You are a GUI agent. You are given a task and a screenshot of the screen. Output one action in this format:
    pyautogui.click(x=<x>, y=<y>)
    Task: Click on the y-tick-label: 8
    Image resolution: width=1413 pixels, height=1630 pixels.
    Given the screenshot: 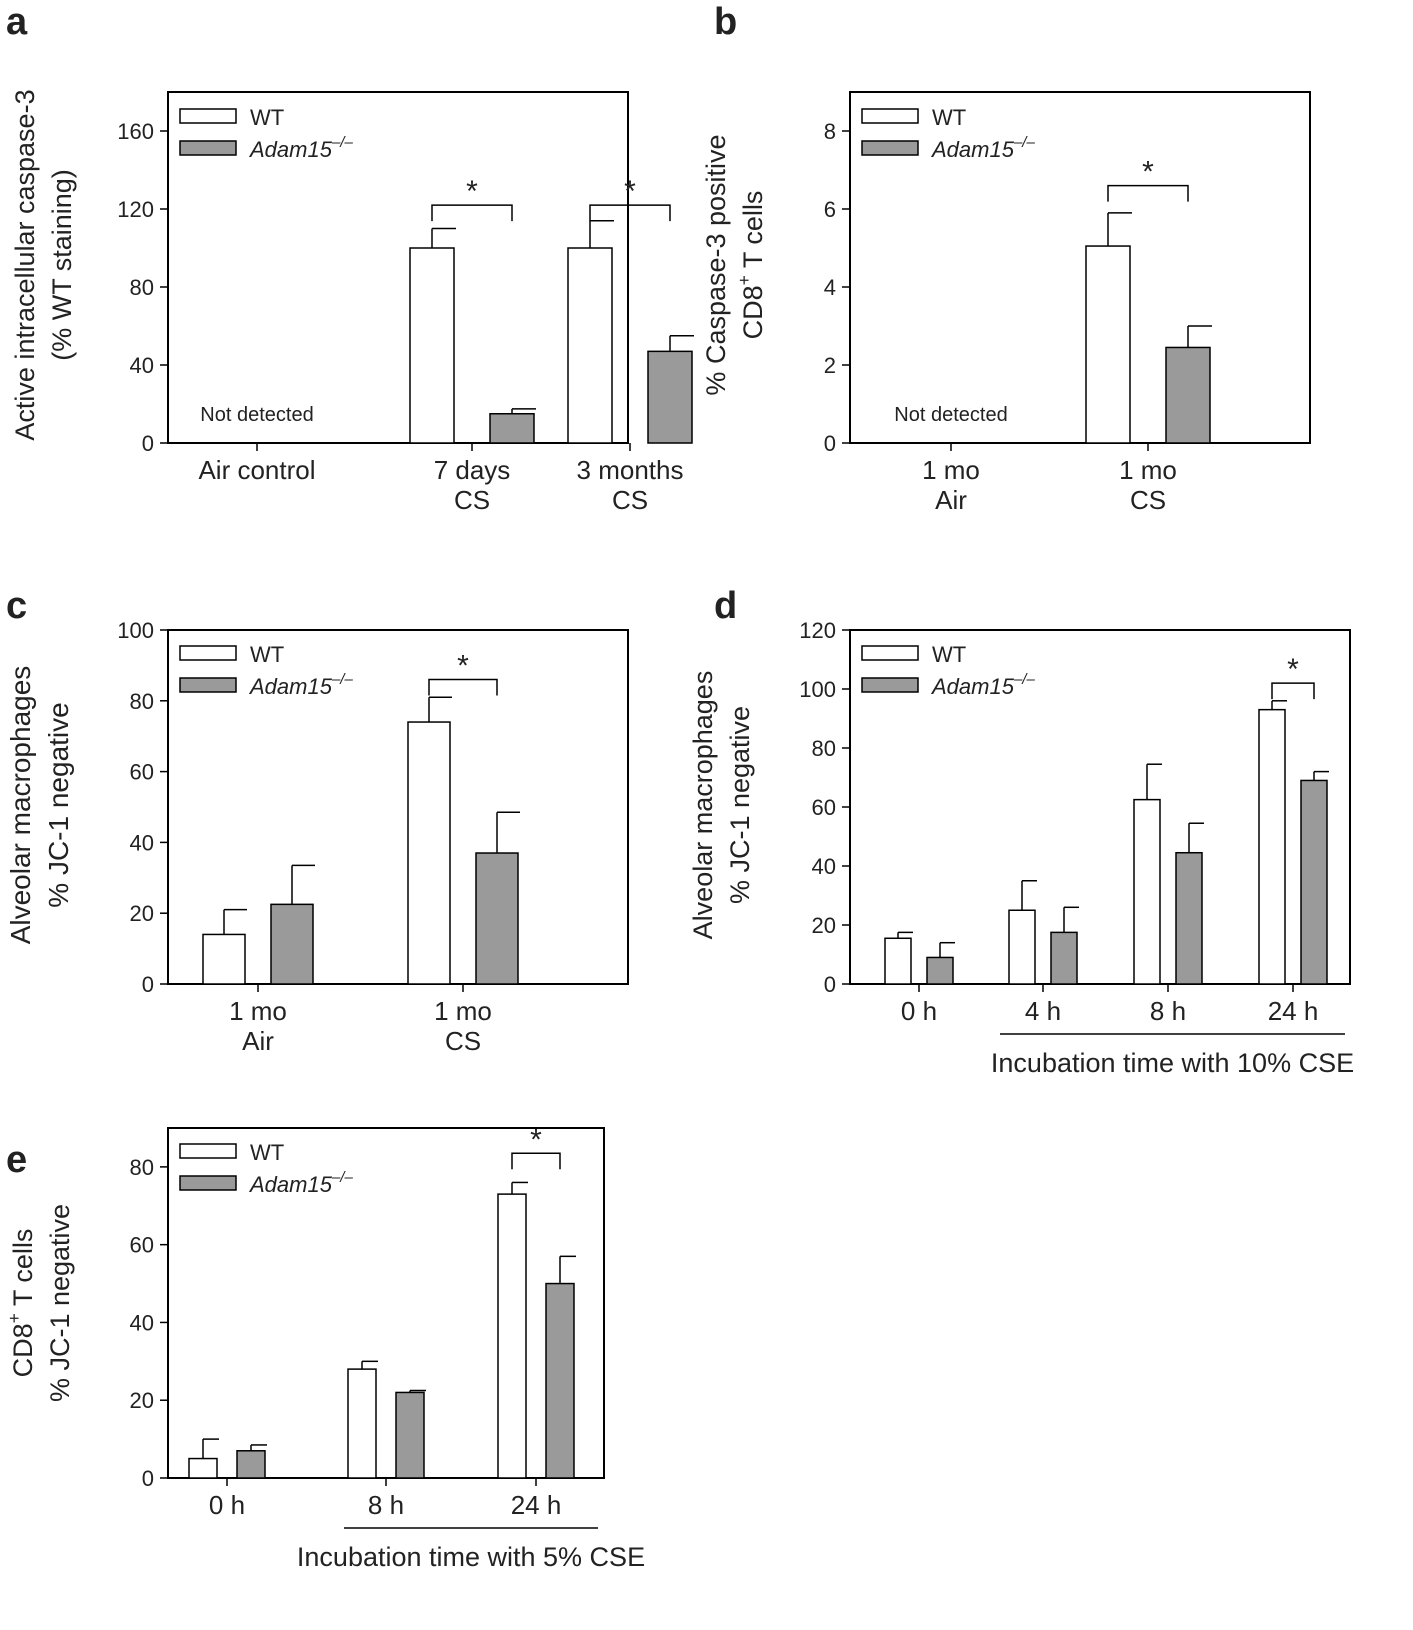 What is the action you would take?
    pyautogui.click(x=830, y=131)
    